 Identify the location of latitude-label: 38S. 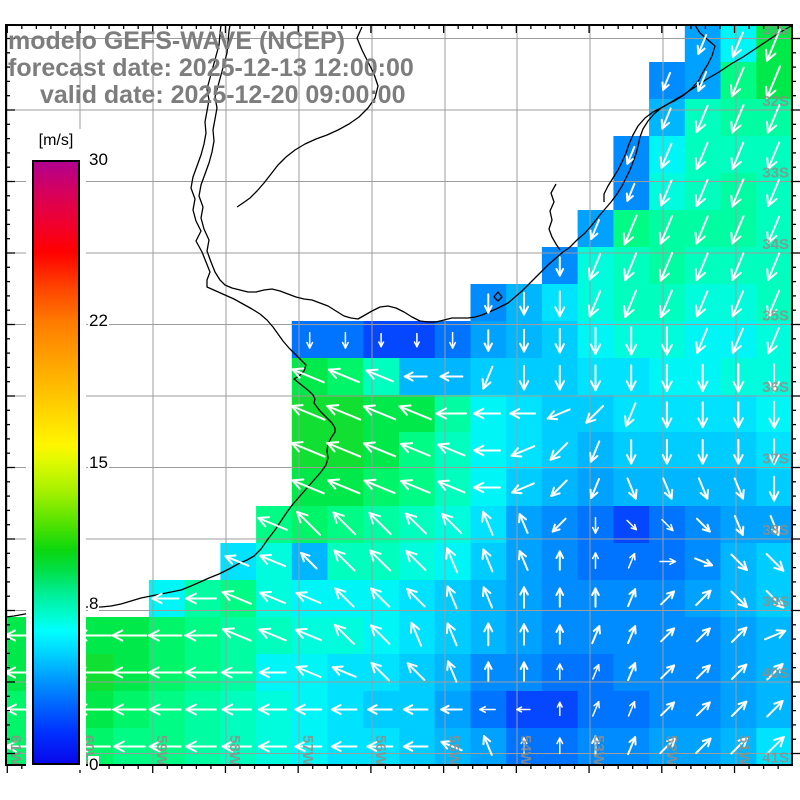
(775, 530).